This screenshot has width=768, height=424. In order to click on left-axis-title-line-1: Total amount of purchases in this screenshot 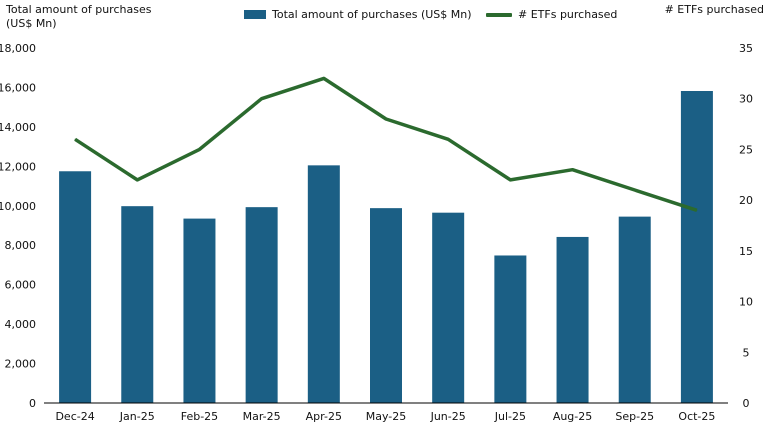, I will do `click(79, 9)`.